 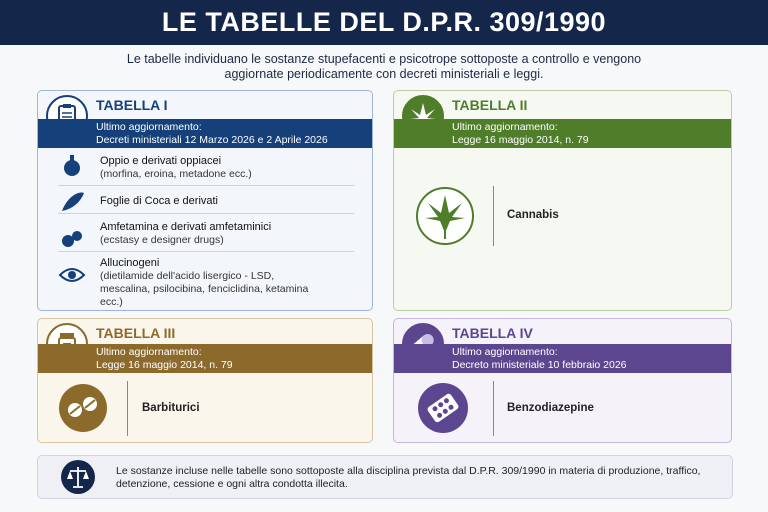 I want to click on table-title: TABELLA I, so click(x=132, y=105).